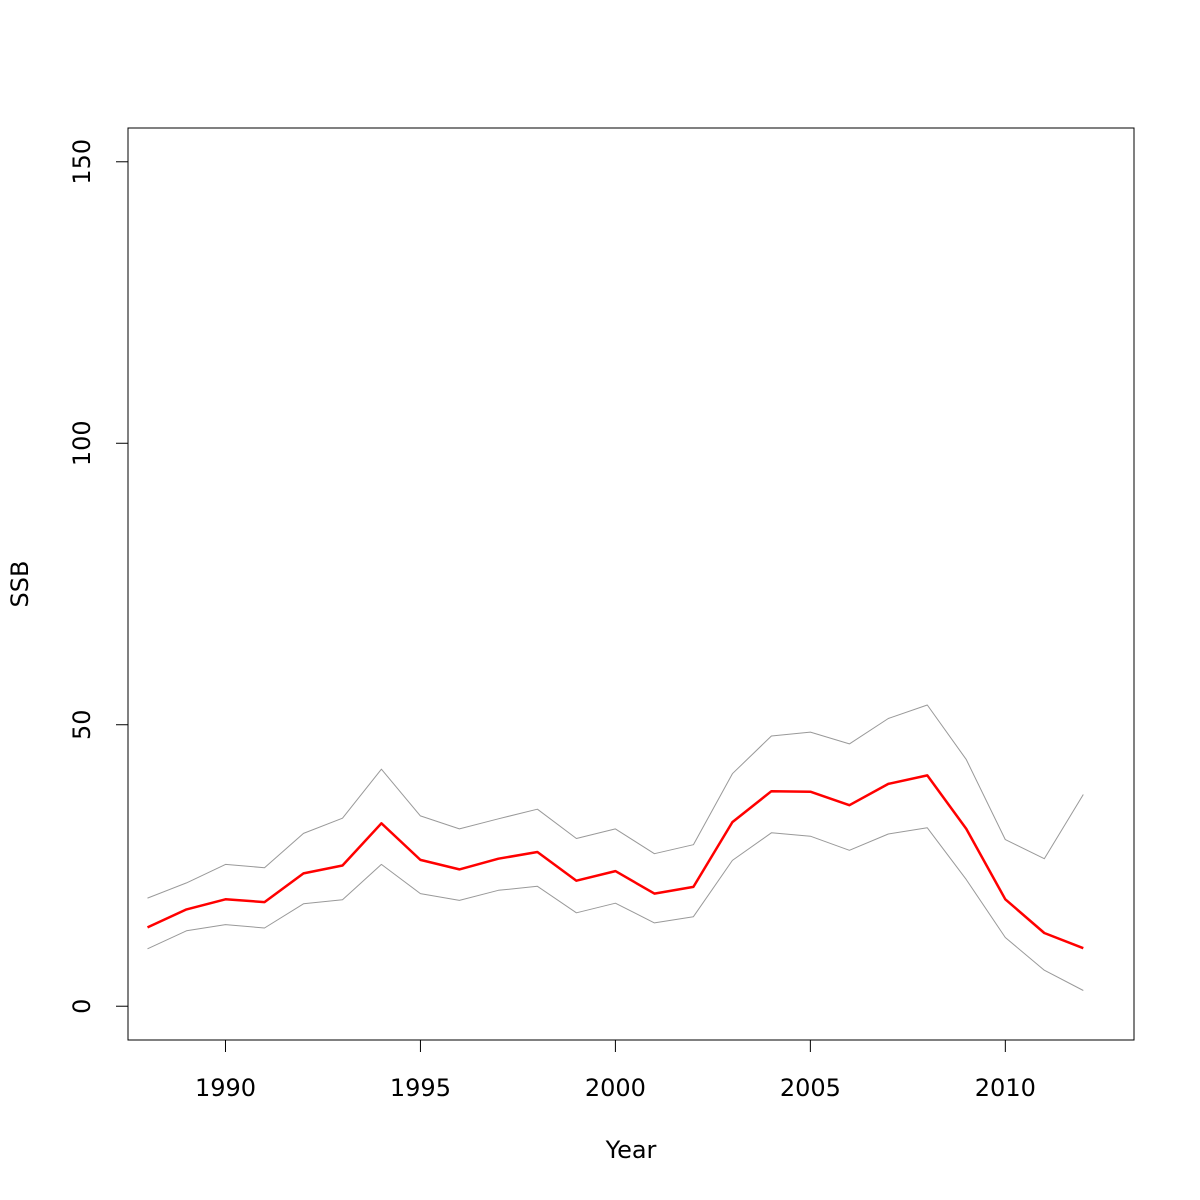 The image size is (1200, 1200). I want to click on y-axis-title: SSB, so click(20, 584).